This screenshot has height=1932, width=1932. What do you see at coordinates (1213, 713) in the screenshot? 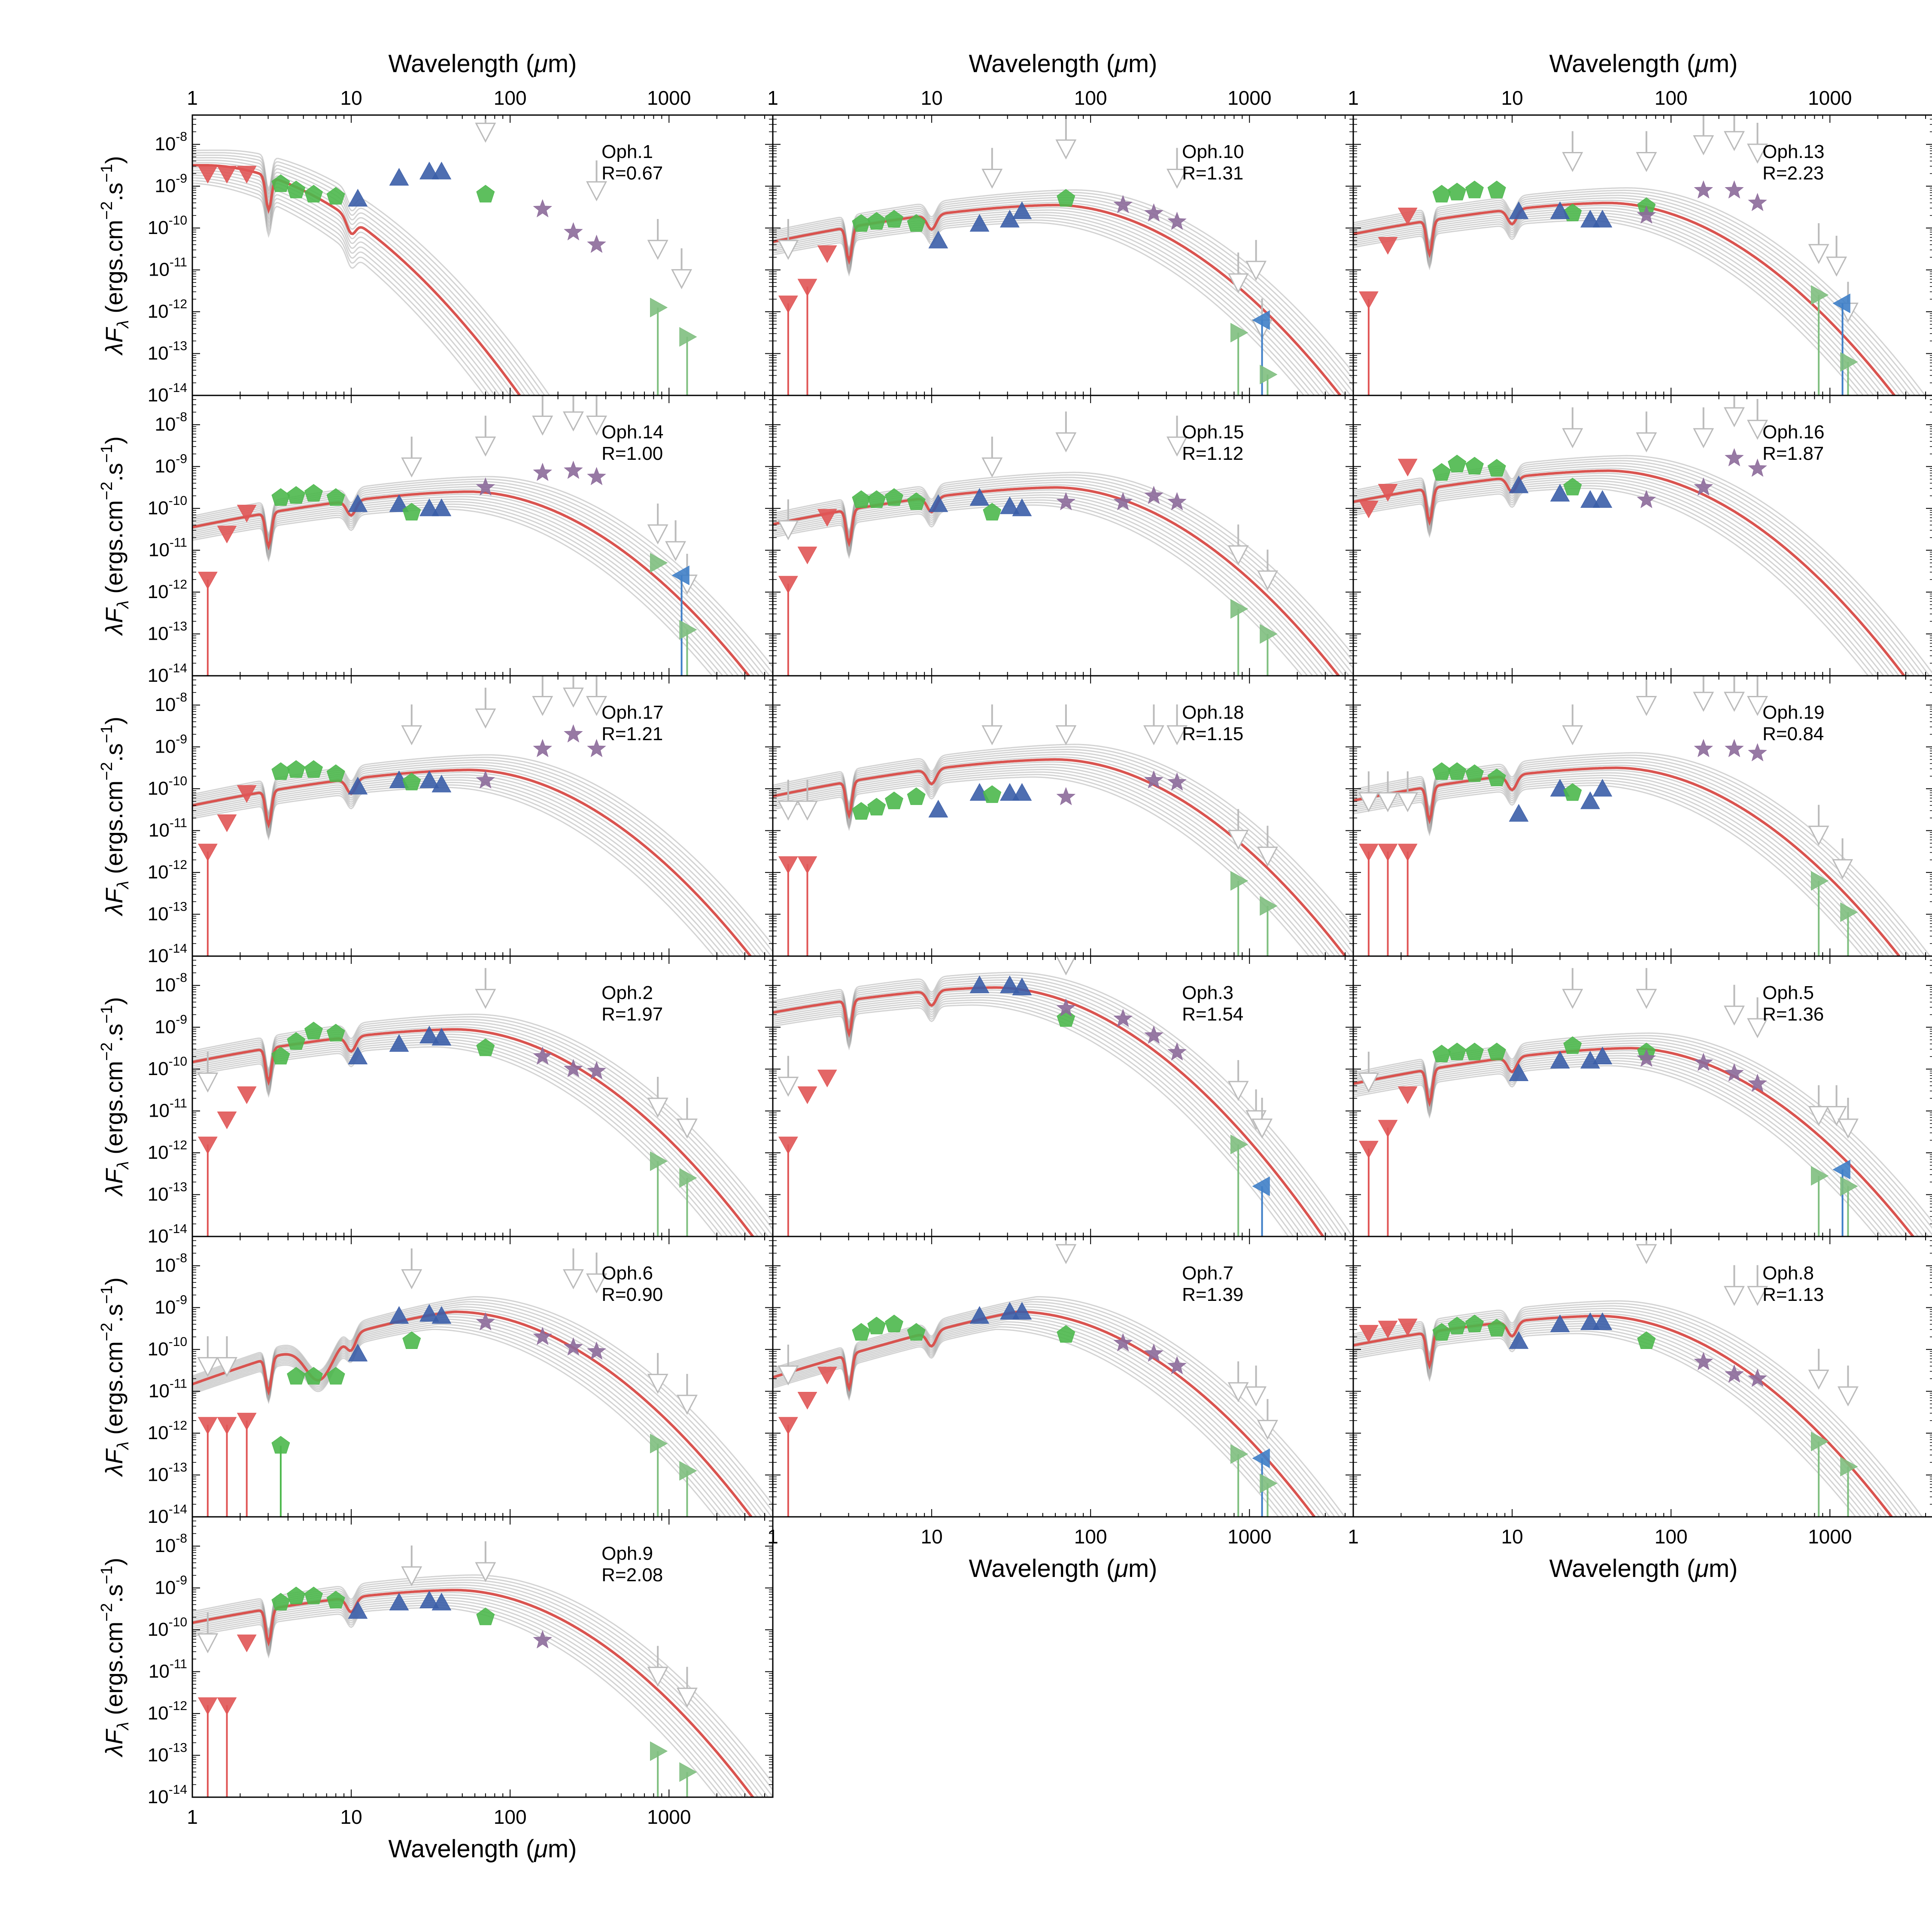
I see `panel-name: Oph.18` at bounding box center [1213, 713].